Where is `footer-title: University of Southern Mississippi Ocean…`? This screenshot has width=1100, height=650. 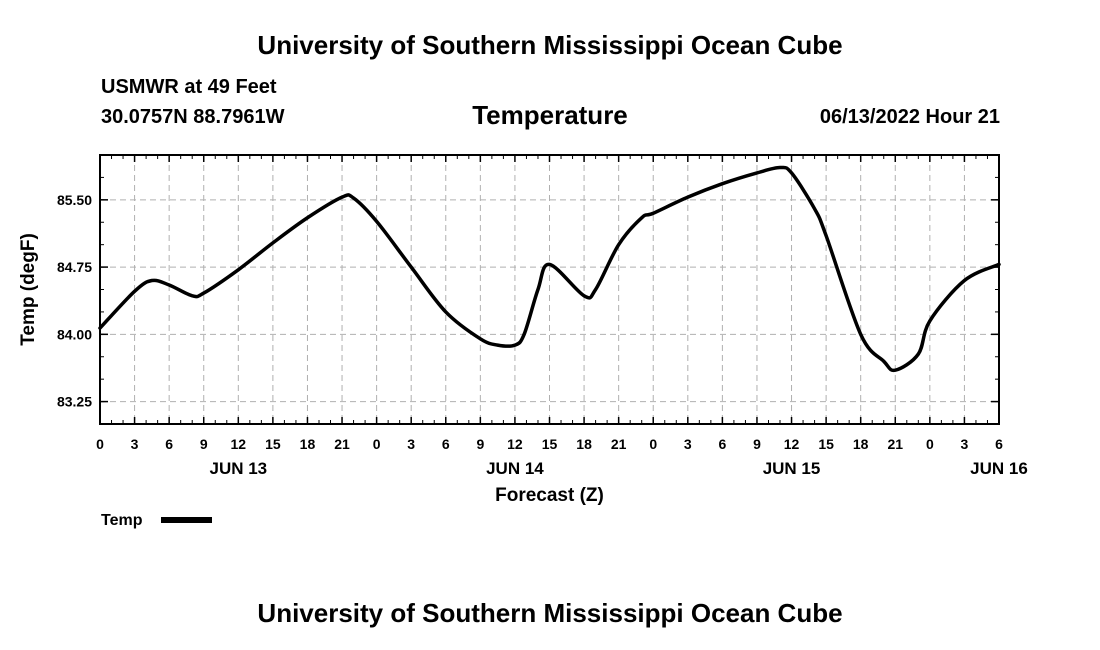
footer-title: University of Southern Mississippi Ocean… is located at coordinates (550, 613).